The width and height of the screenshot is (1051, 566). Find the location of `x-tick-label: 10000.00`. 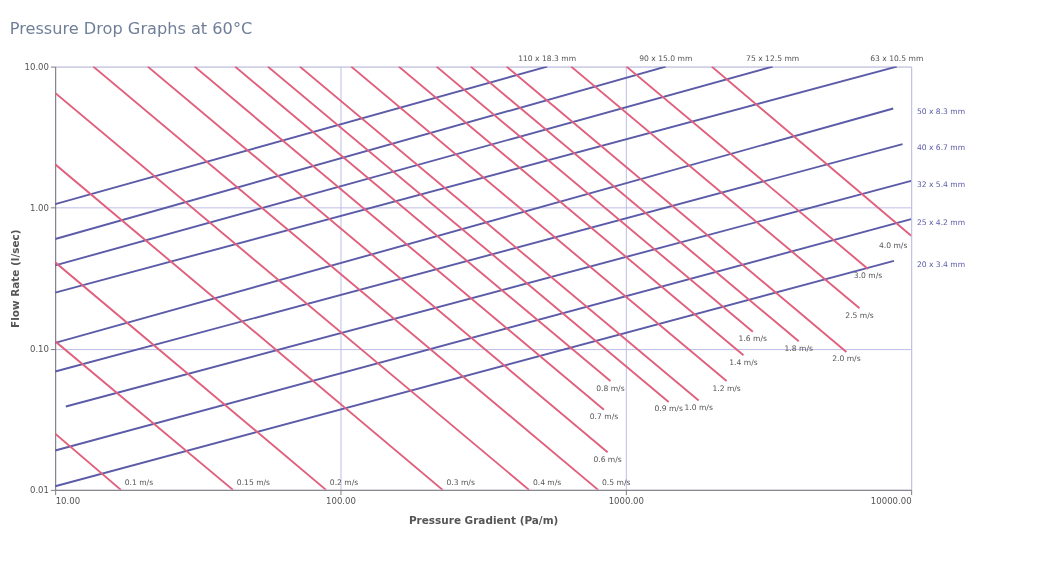

x-tick-label: 10000.00 is located at coordinates (891, 500).